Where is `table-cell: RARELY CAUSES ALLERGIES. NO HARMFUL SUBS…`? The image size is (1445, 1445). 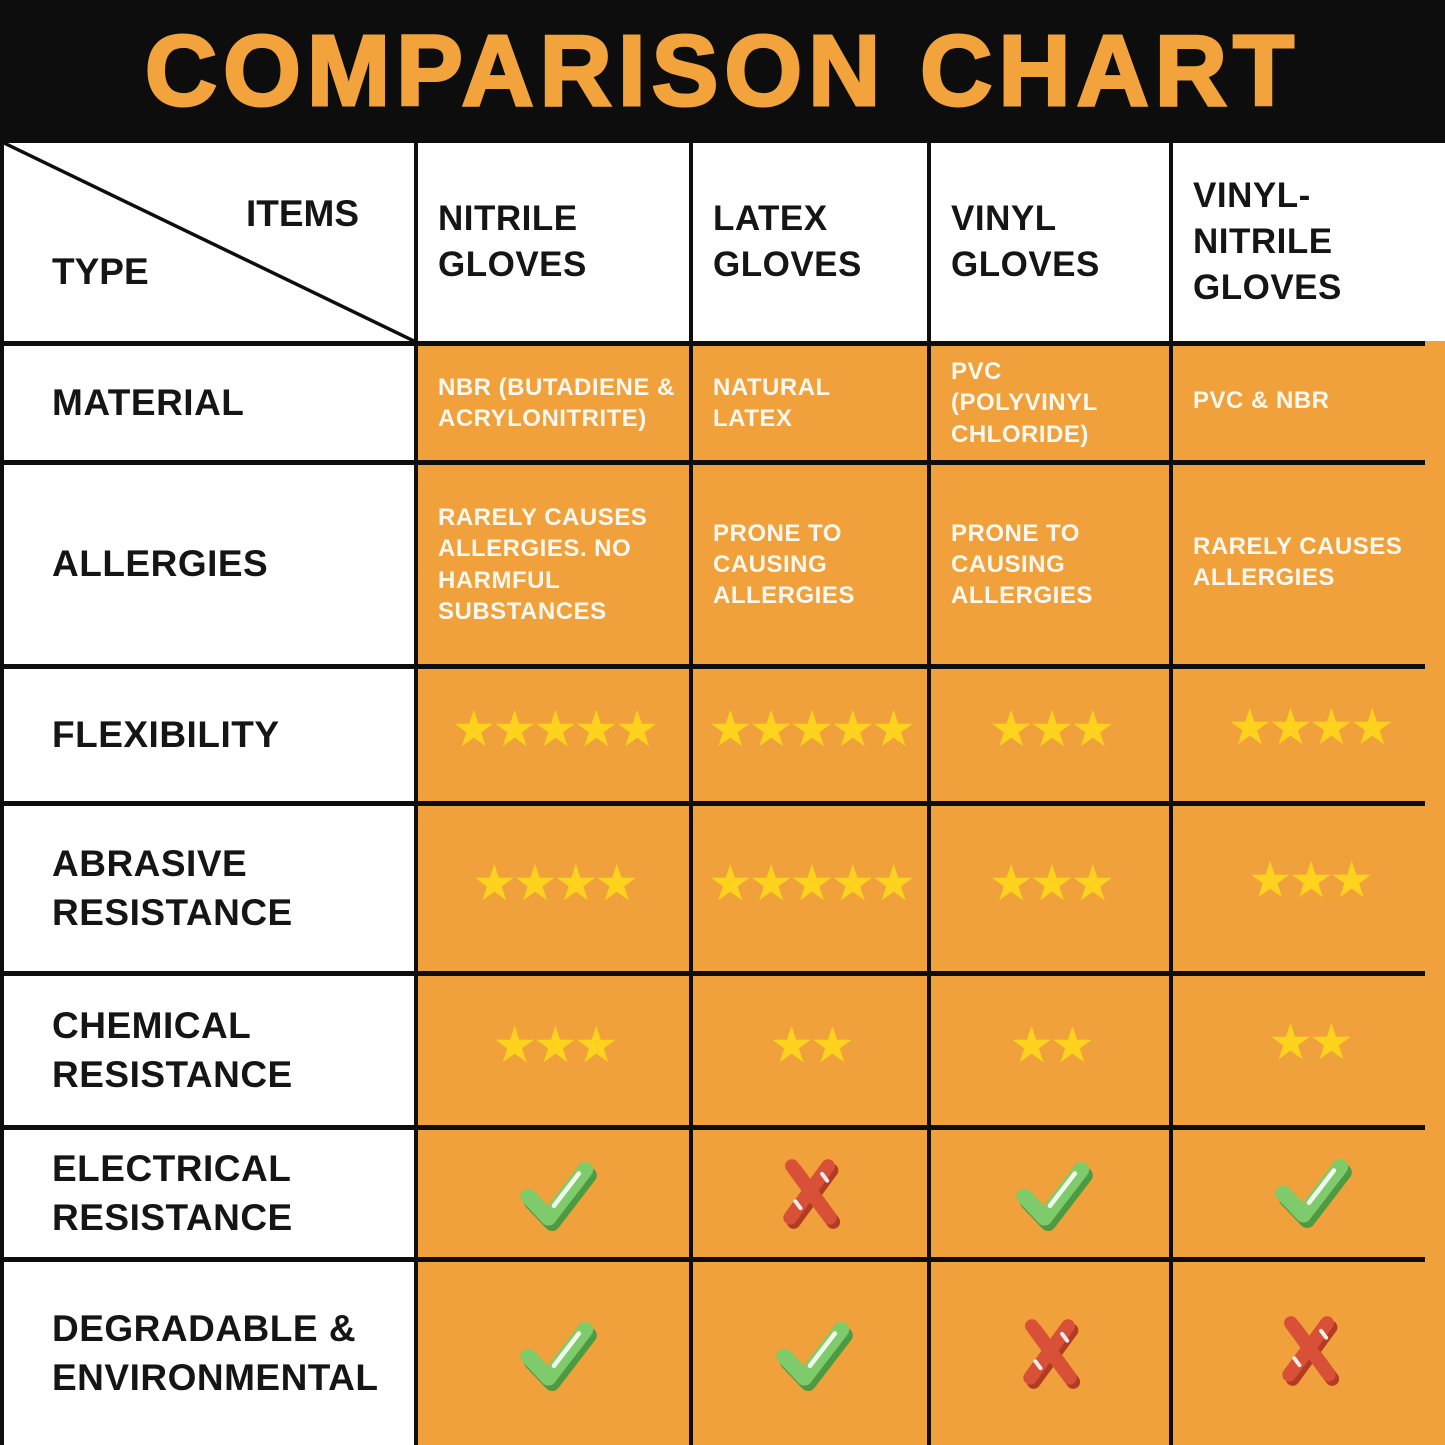 table-cell: RARELY CAUSES ALLERGIES. NO HARMFUL SUBS… is located at coordinates (555, 562).